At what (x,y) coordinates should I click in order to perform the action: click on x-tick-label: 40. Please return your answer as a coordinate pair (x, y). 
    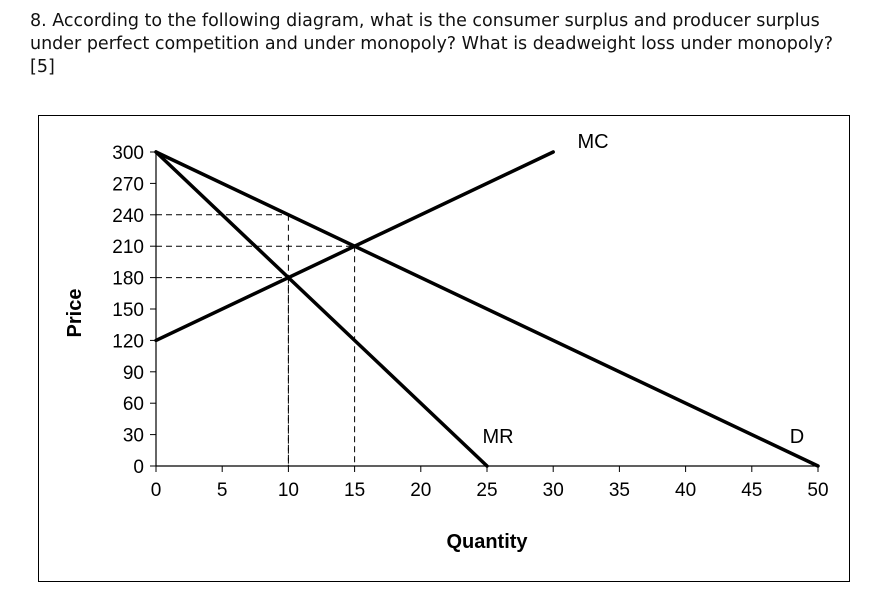
    Looking at the image, I should click on (685, 490).